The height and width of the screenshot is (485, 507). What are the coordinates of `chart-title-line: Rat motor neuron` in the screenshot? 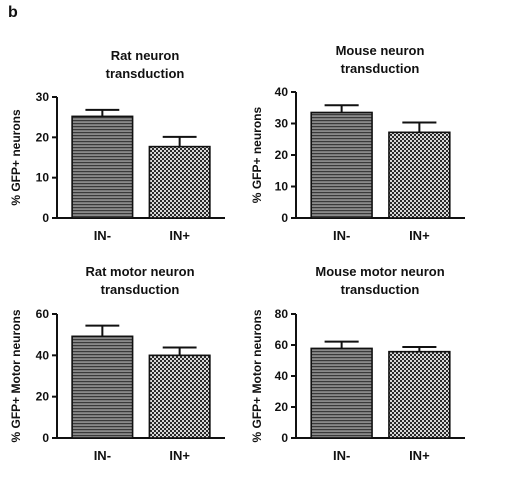 It's located at (139, 271).